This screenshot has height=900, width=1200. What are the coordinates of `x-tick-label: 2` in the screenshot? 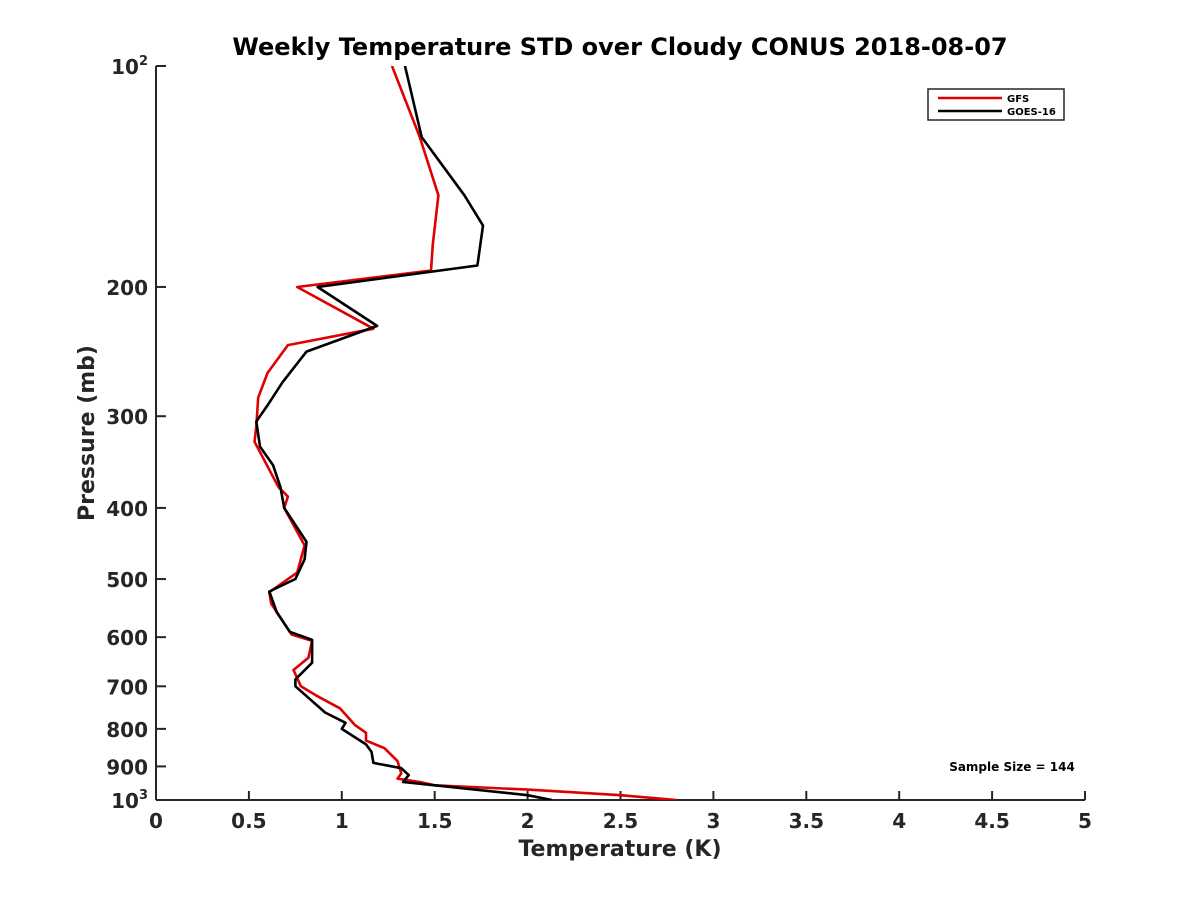 It's located at (528, 821).